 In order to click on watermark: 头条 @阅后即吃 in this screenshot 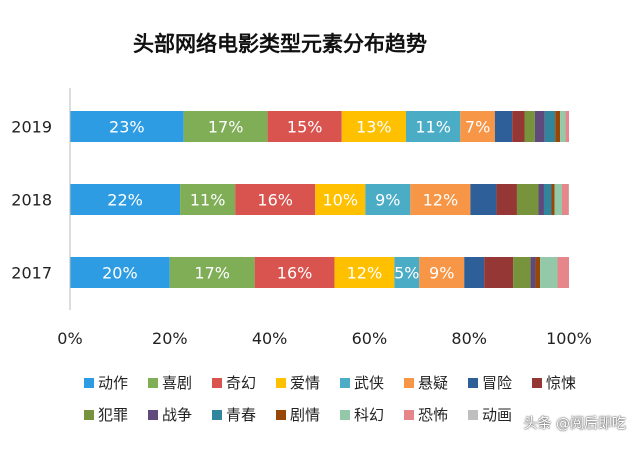, I will do `click(574, 424)`.